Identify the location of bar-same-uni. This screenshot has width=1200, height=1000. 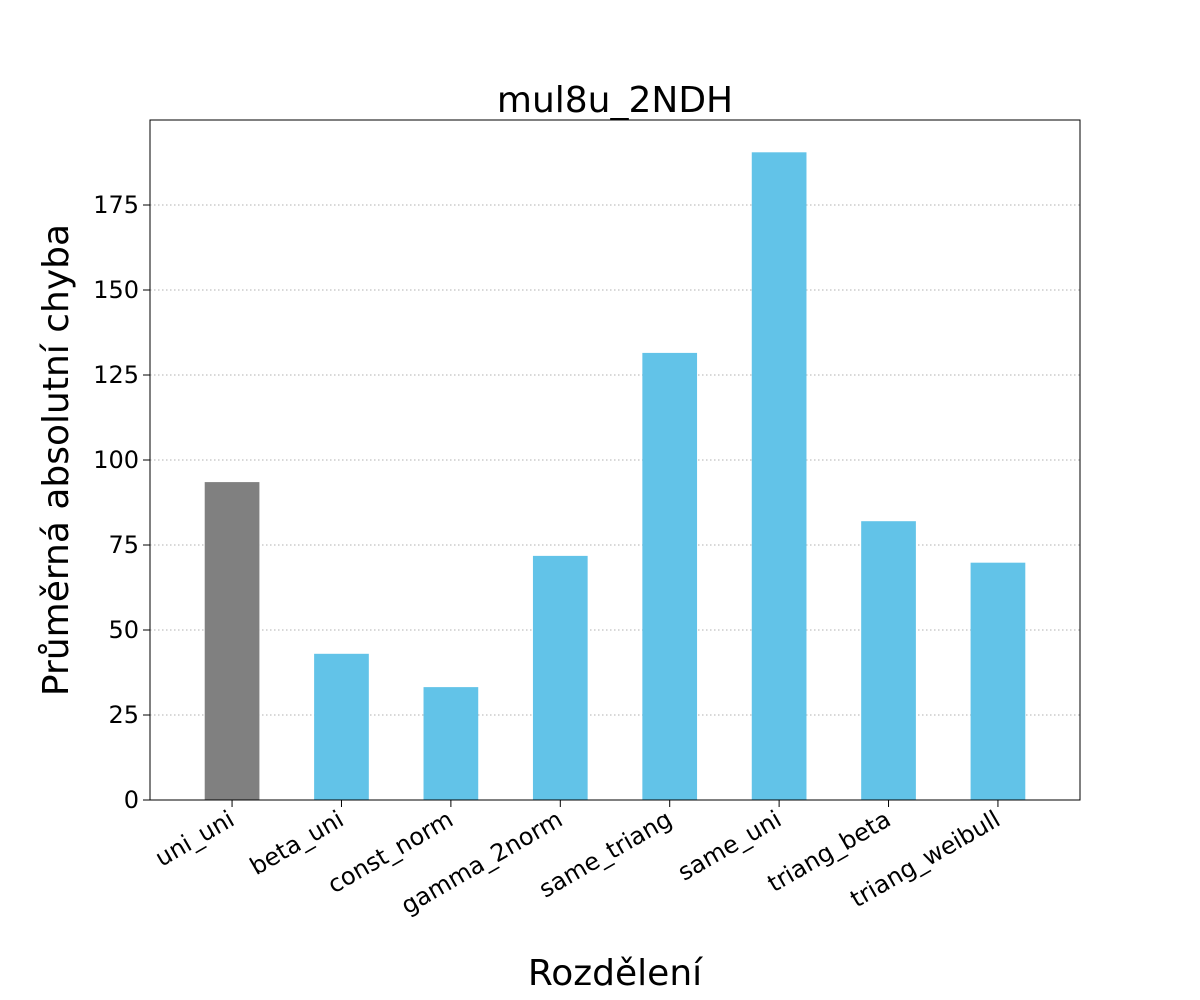
(779, 476).